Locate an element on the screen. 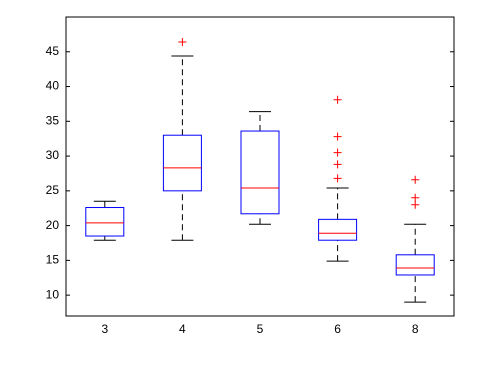 This screenshot has height=375, width=500. x-tick-label: 5 is located at coordinates (260, 329).